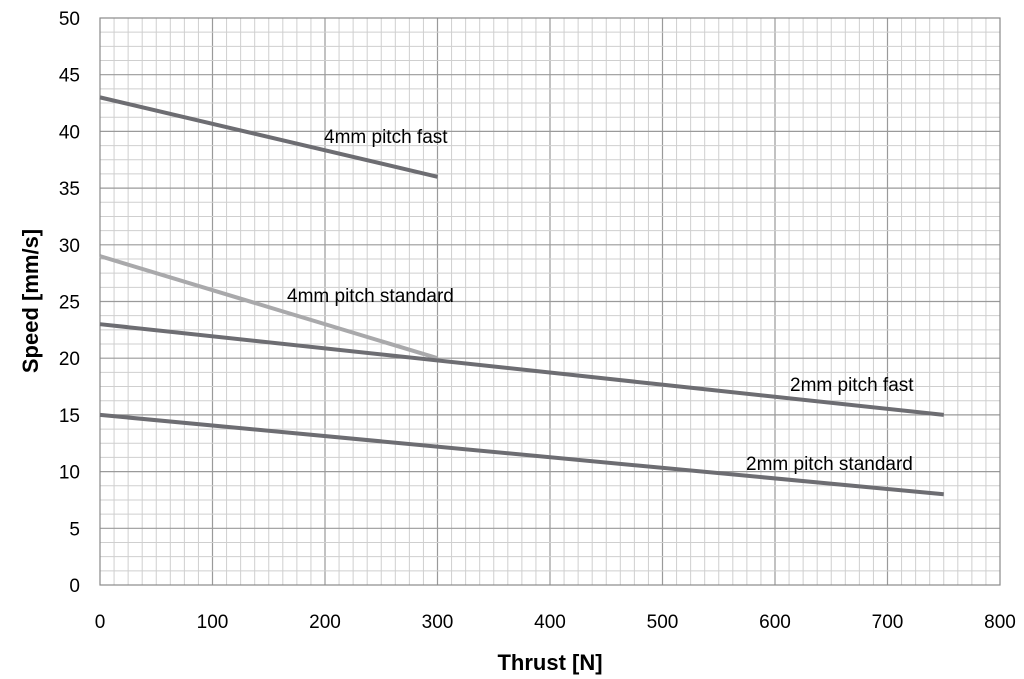  I want to click on x-axis-tick-labels: 0 100 200 300 400 500 600 700 800, so click(555, 622).